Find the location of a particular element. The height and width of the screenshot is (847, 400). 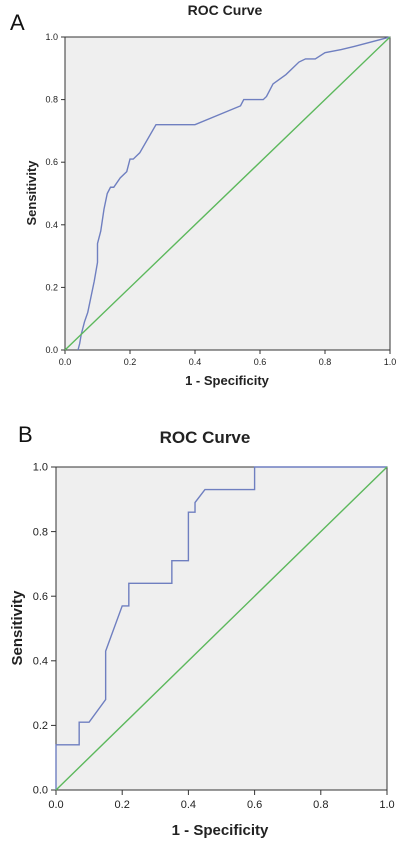

panel-a-y-ticks: 0.0 0.2 0.4 0.6 0.8 1.0 is located at coordinates (55, 193).